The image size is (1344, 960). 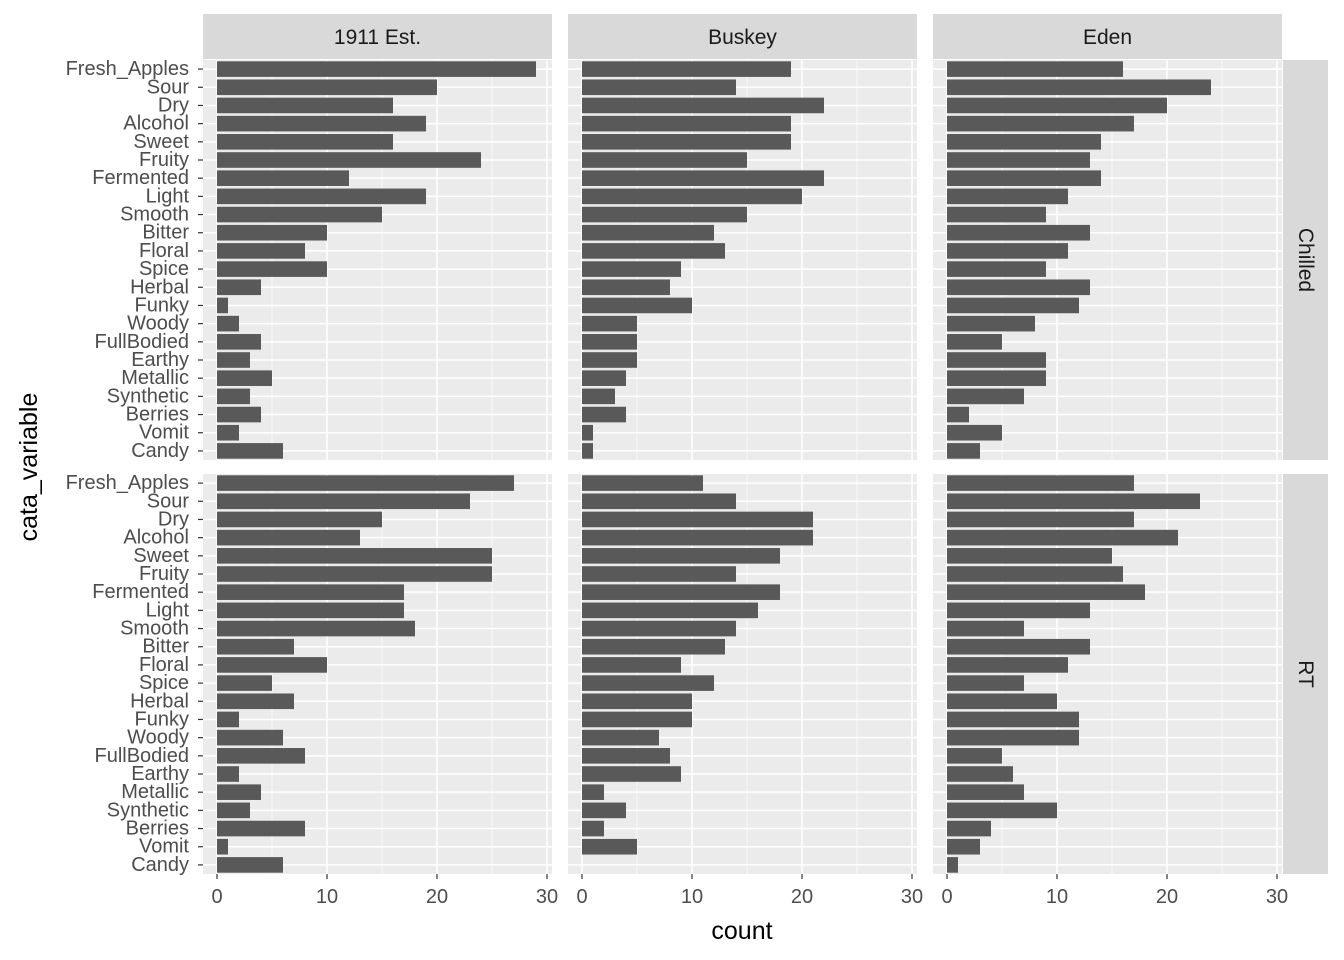 I want to click on y-tick-label: Woody, so click(x=158, y=324).